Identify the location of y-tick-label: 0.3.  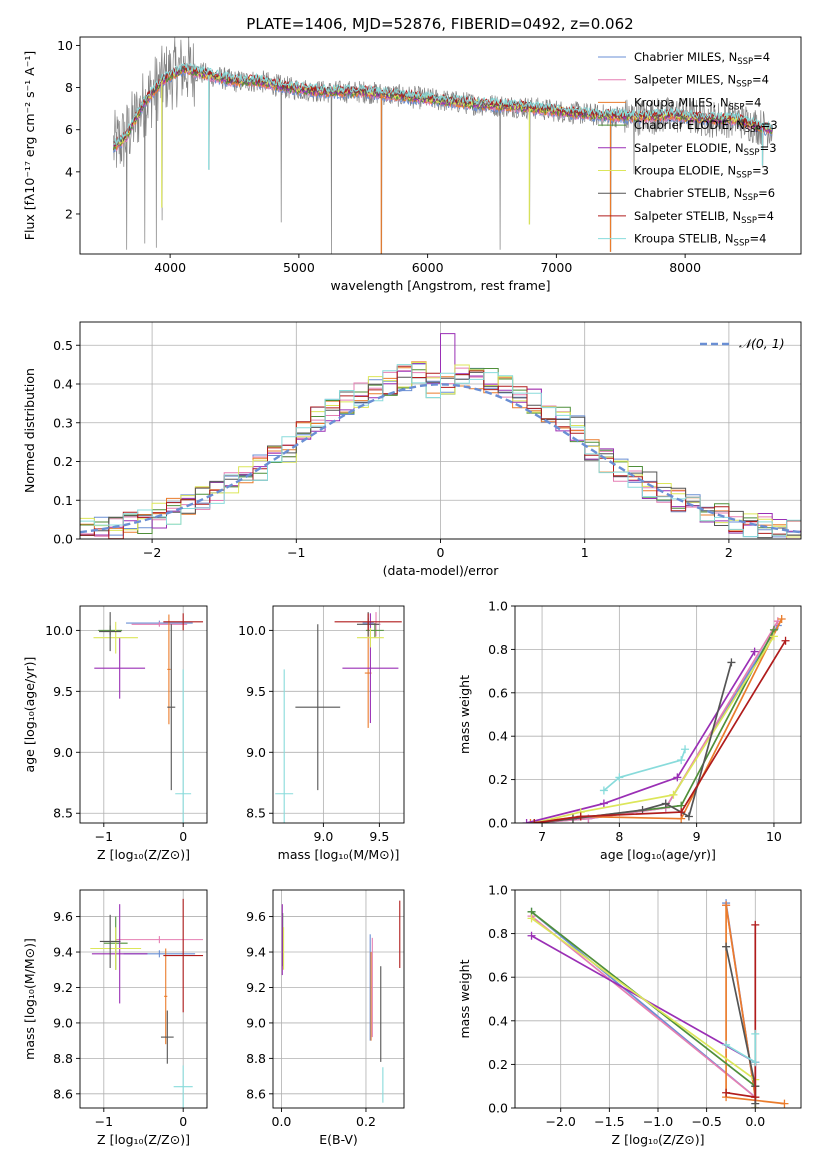
(63, 422).